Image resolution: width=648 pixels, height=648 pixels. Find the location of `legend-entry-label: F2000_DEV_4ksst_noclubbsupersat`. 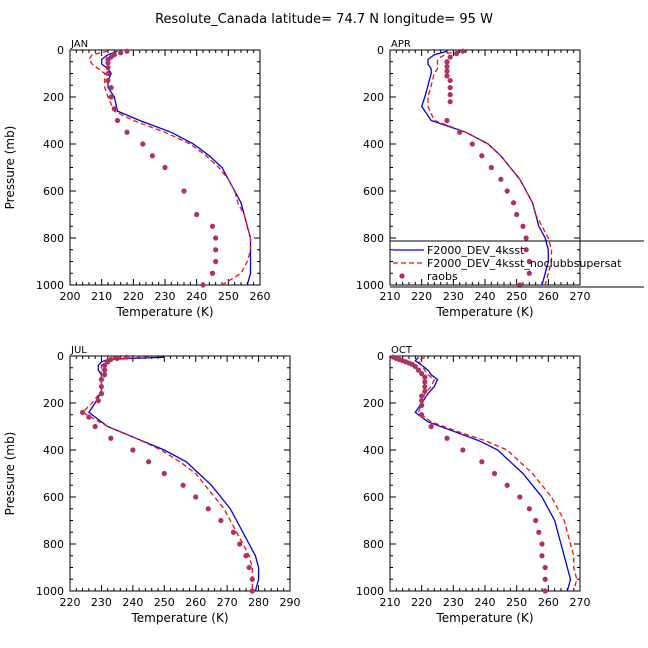

legend-entry-label: F2000_DEV_4ksst_noclubbsupersat is located at coordinates (524, 263).